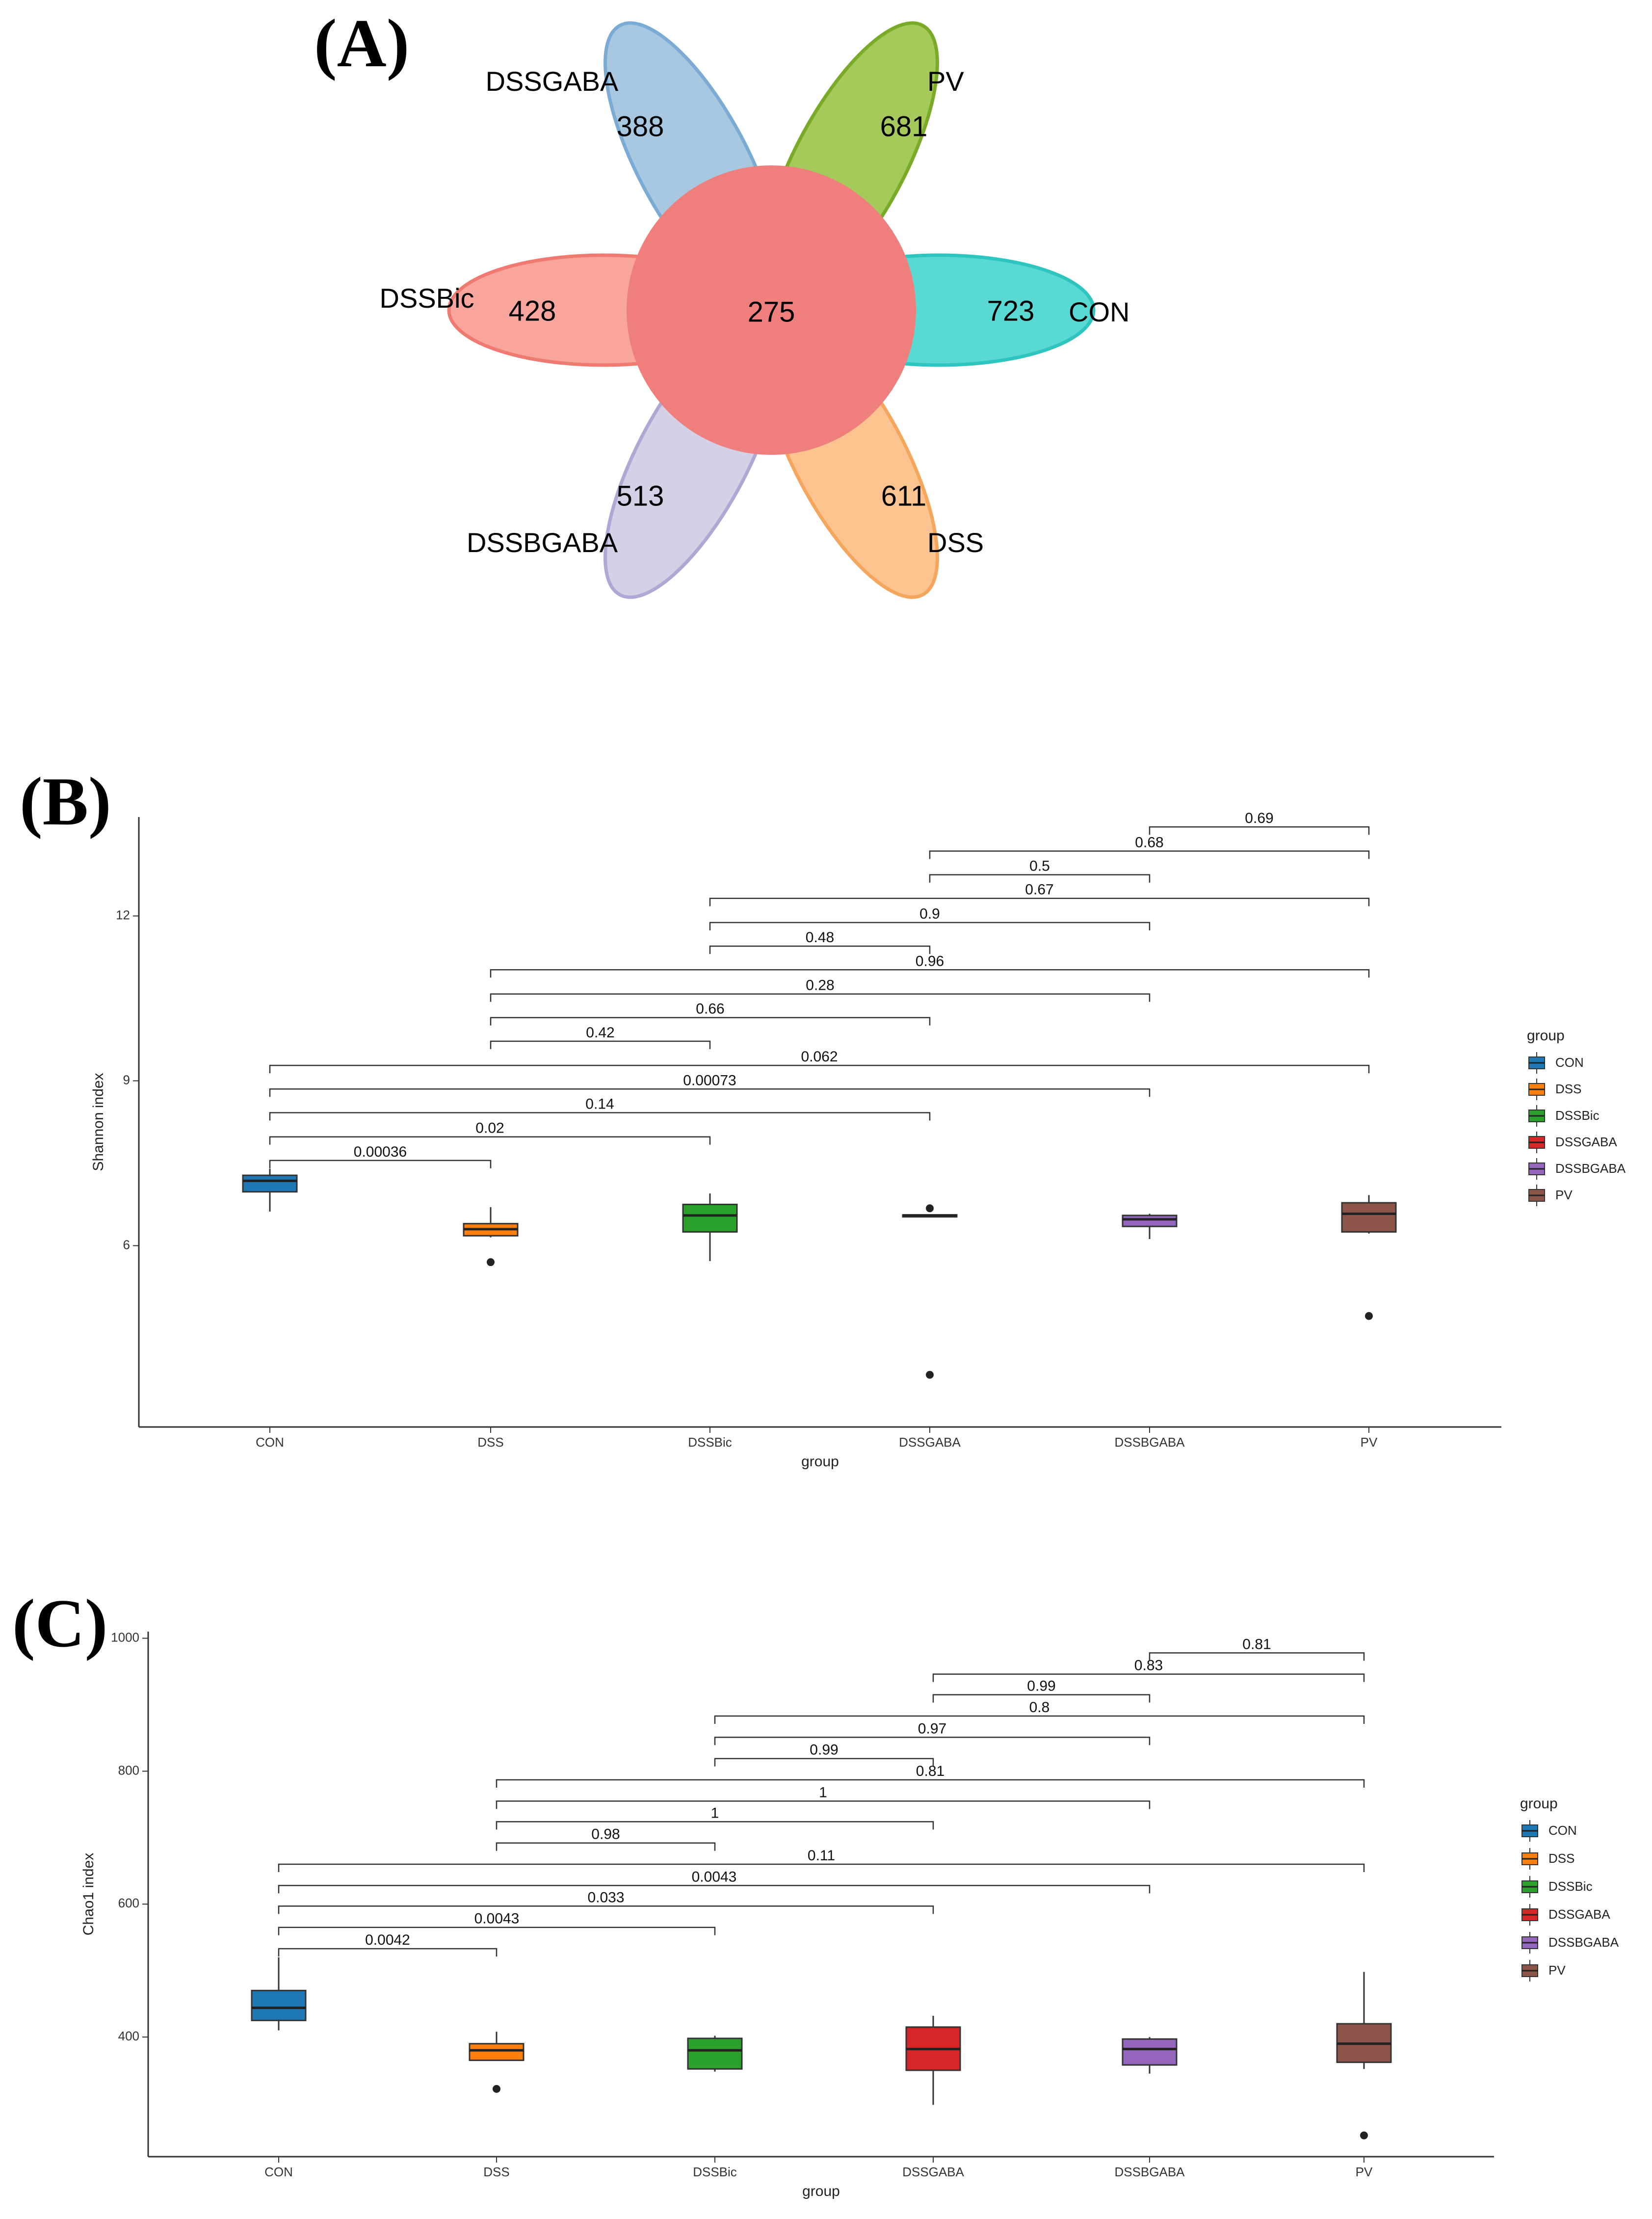  I want to click on comparison-p-value: 0.5, so click(1040, 866).